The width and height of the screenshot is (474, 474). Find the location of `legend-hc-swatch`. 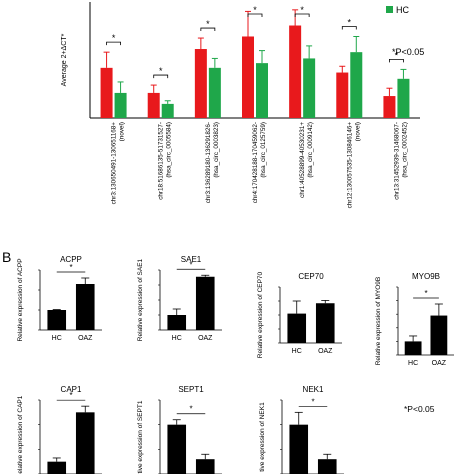

legend-hc-swatch is located at coordinates (389, 9).